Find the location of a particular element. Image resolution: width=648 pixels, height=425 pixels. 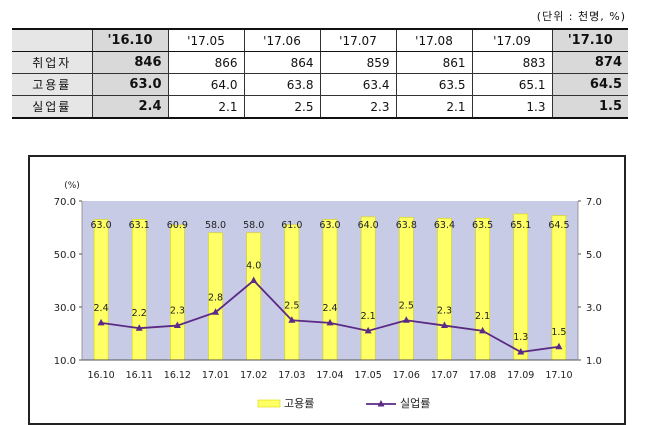

table-column-header: '16.10 is located at coordinates (130, 40).